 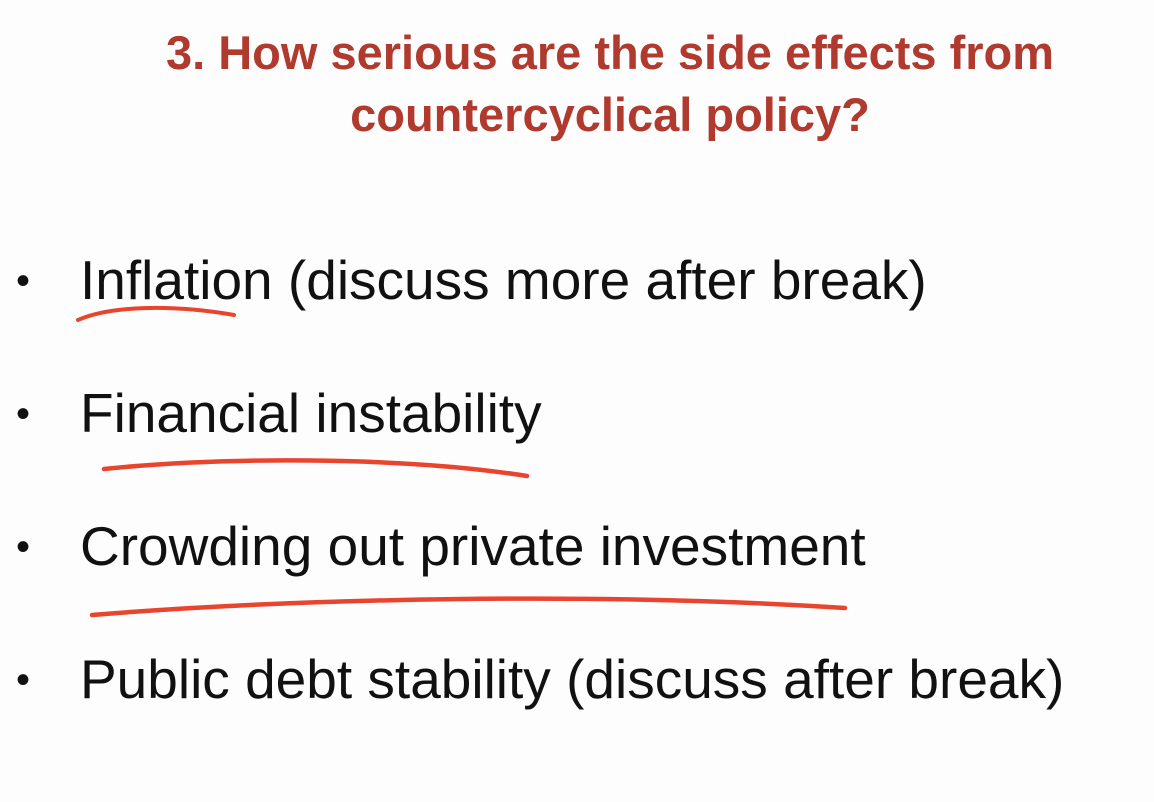 I want to click on list-item-crowding-out: • Crowding out private investment, so click(x=577, y=546).